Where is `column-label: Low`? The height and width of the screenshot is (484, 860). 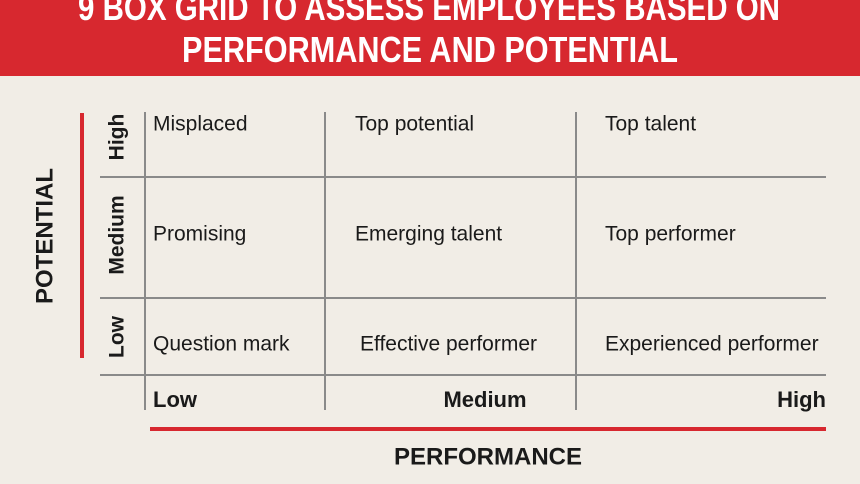
column-label: Low is located at coordinates (175, 399).